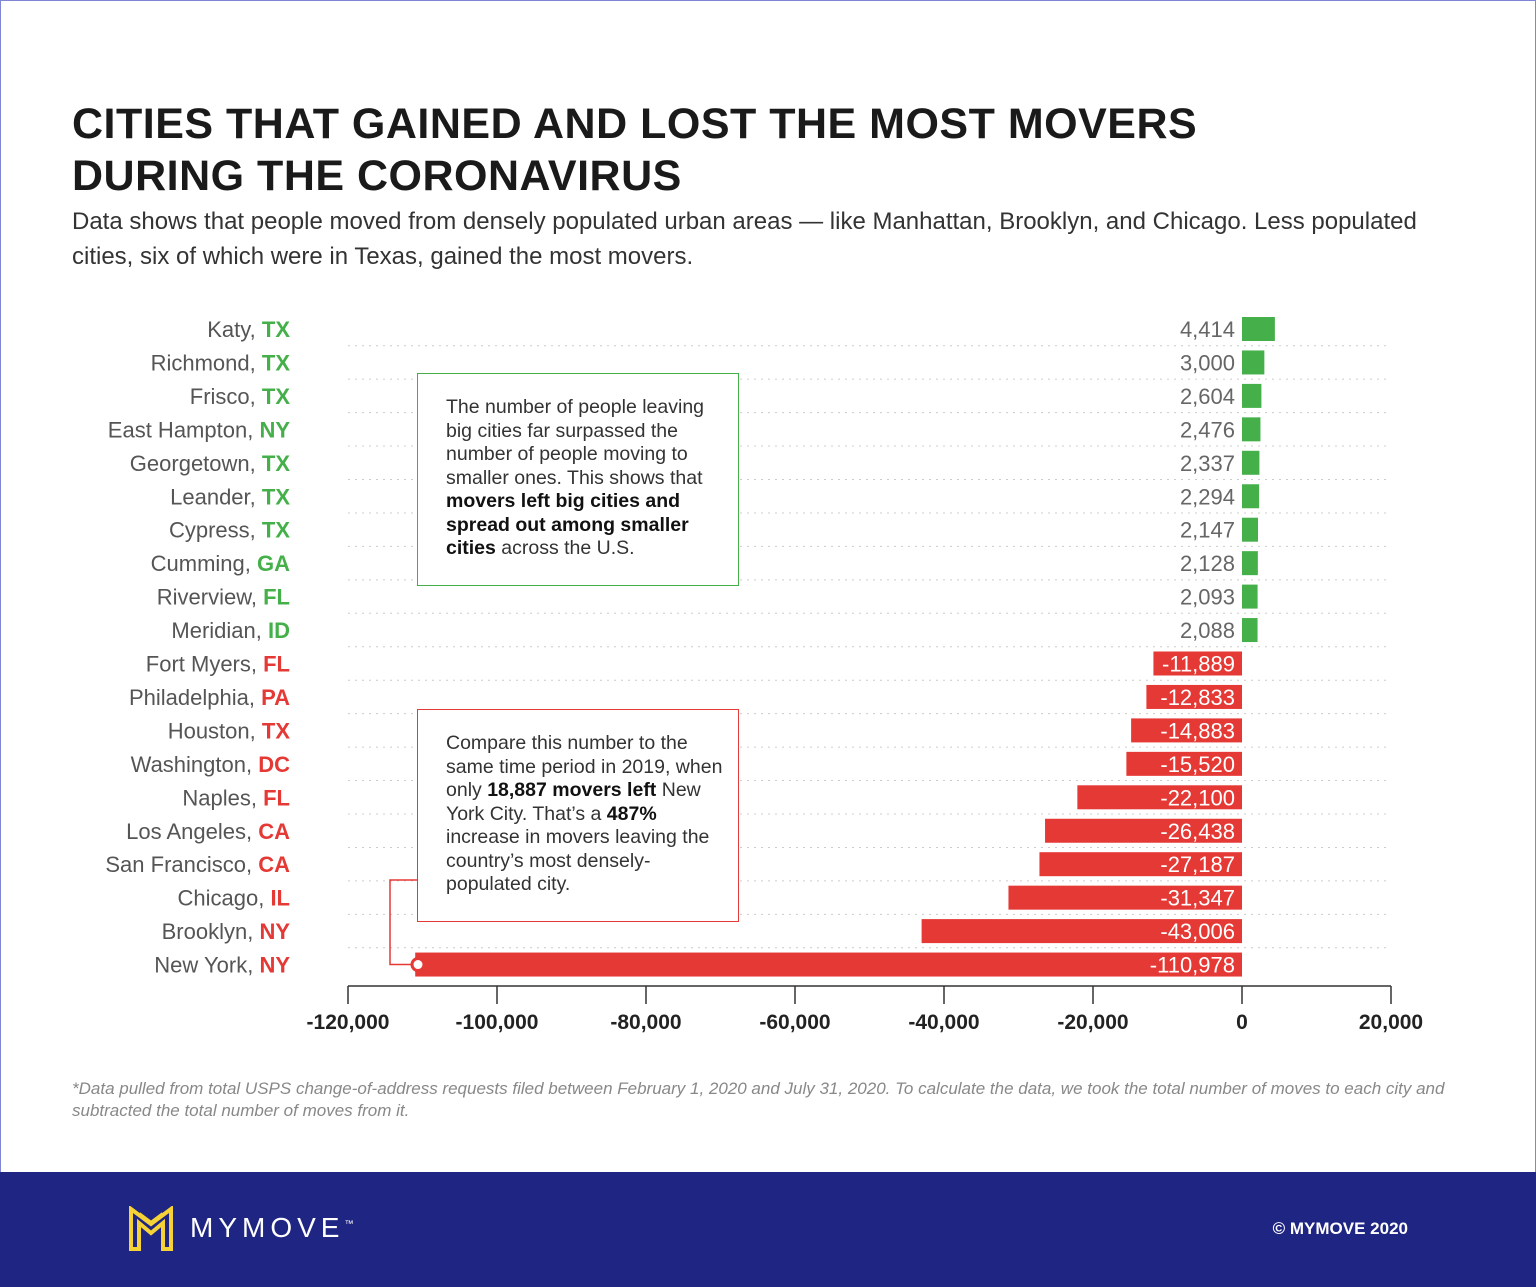 This screenshot has width=1536, height=1287. What do you see at coordinates (215, 730) in the screenshot?
I see `city-name: Houston,` at bounding box center [215, 730].